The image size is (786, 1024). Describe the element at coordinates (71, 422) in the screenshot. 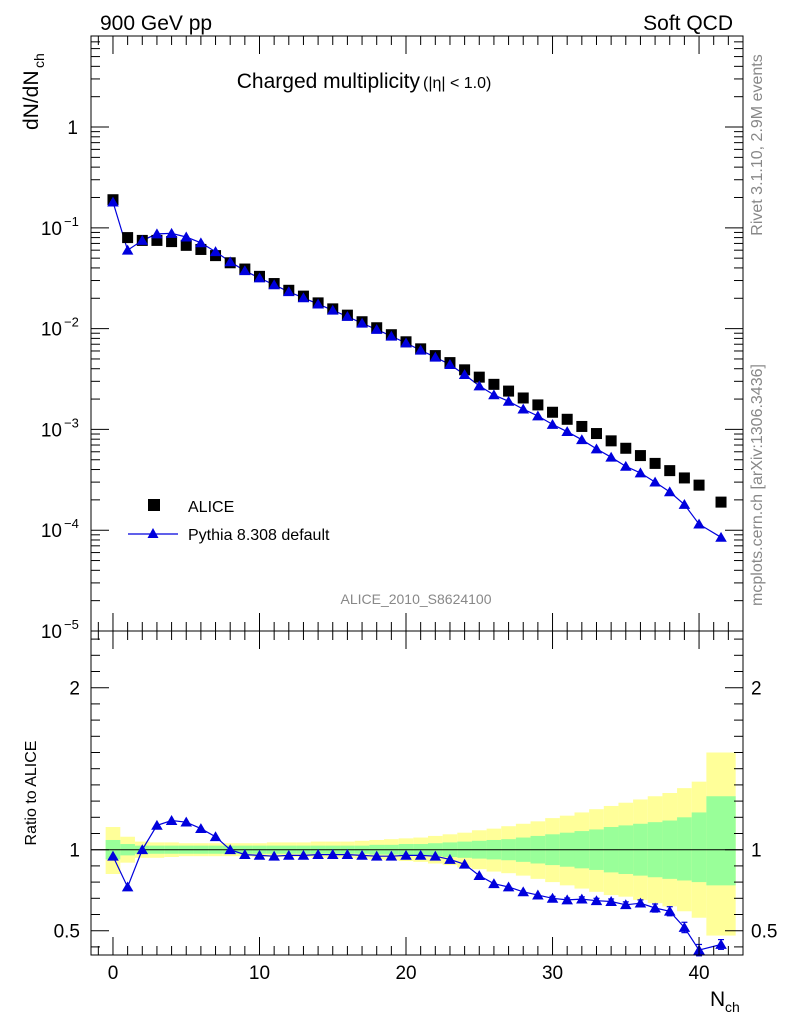

I see `main-ytick-exponent: −3` at that location.